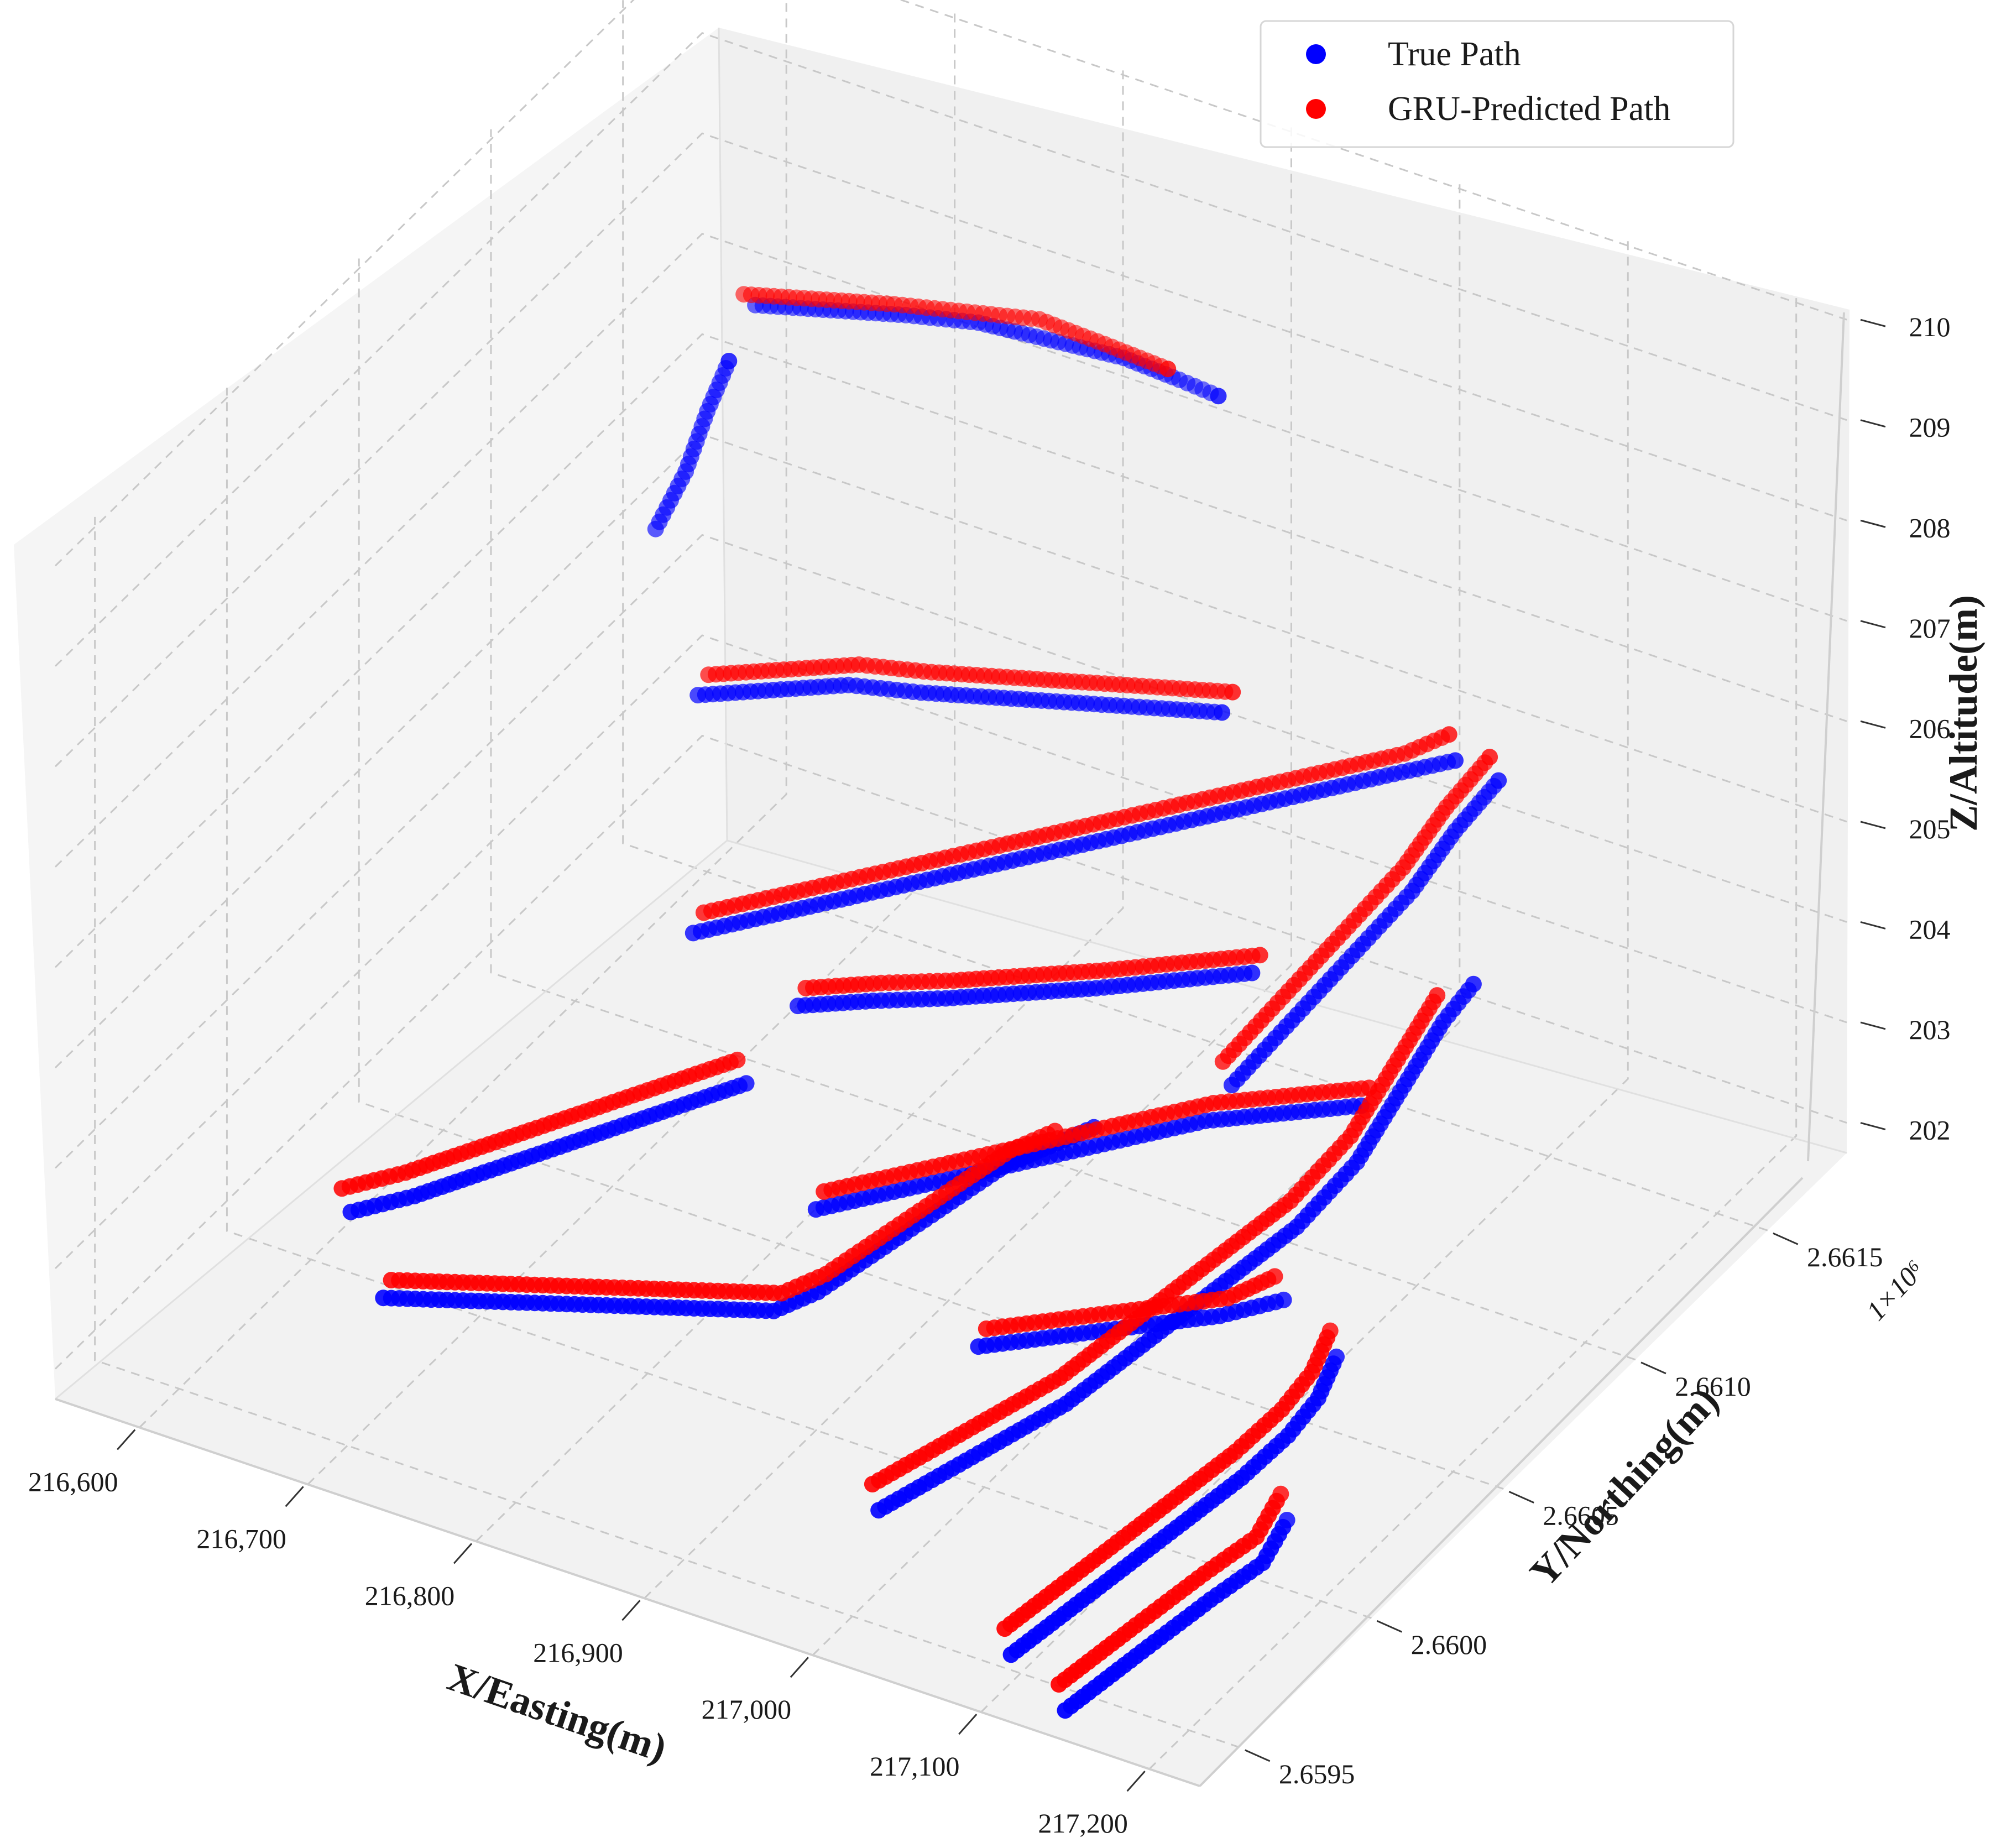 The width and height of the screenshot is (2001, 1848). I want to click on y-axis-line, so click(1501, 1482).